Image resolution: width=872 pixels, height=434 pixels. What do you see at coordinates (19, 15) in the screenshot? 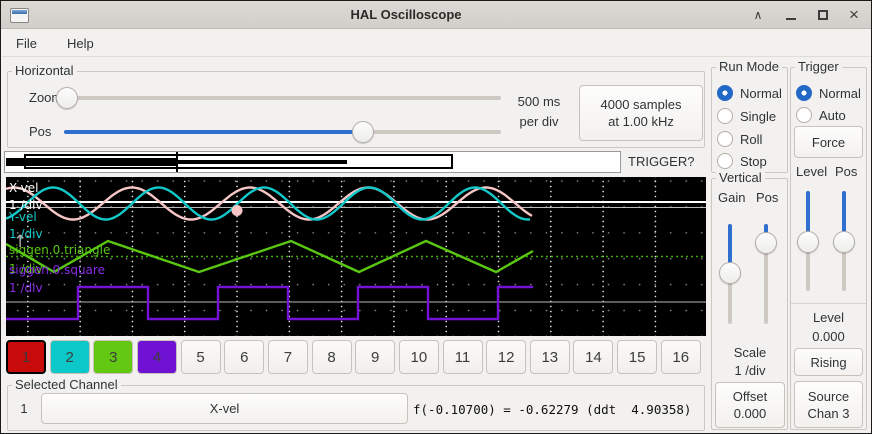
I see `app-window-icon` at bounding box center [19, 15].